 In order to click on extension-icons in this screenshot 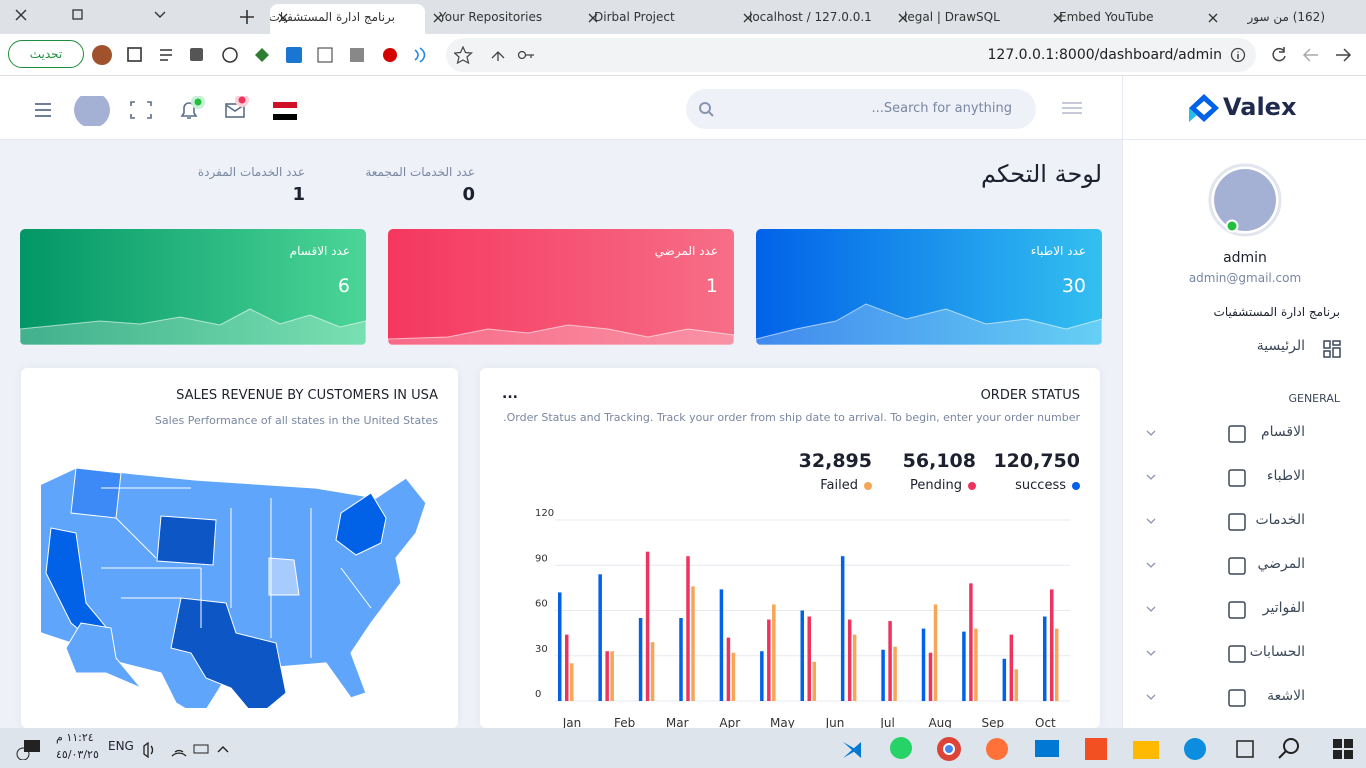, I will do `click(259, 55)`.